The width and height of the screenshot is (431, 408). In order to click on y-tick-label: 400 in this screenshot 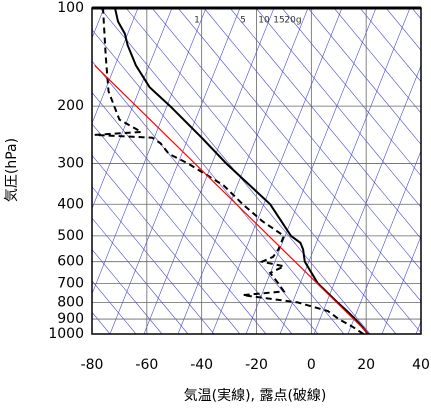, I will do `click(70, 204)`.